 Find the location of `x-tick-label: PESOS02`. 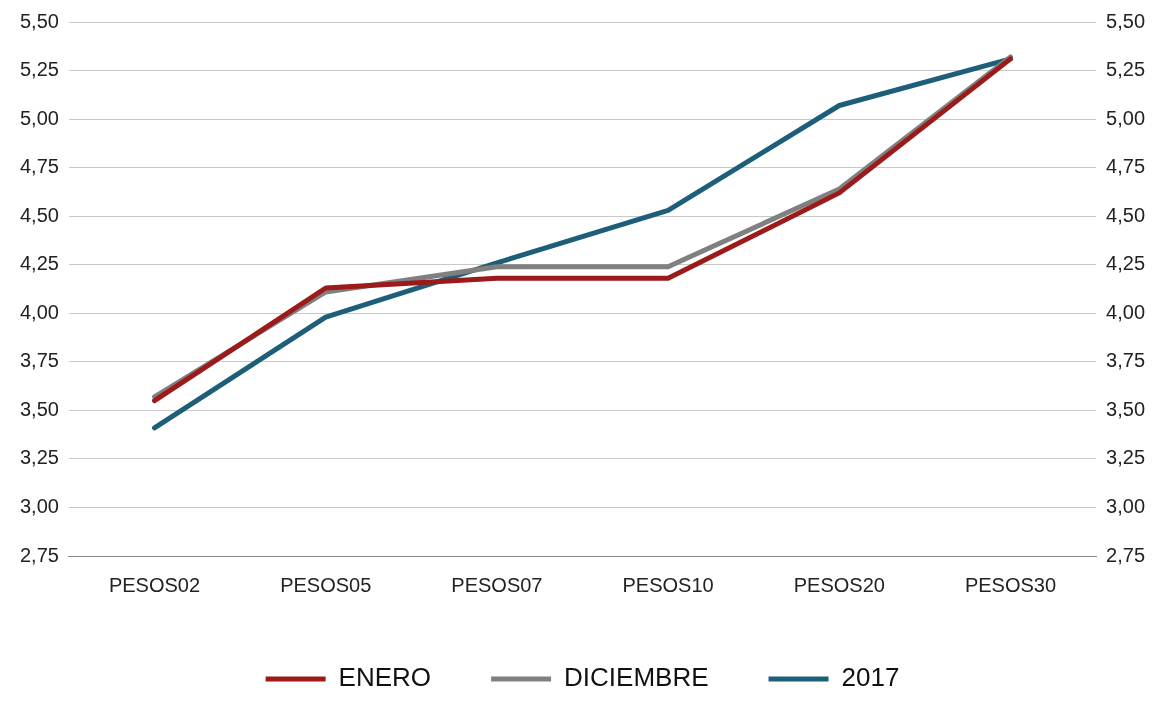

x-tick-label: PESOS02 is located at coordinates (154, 584).